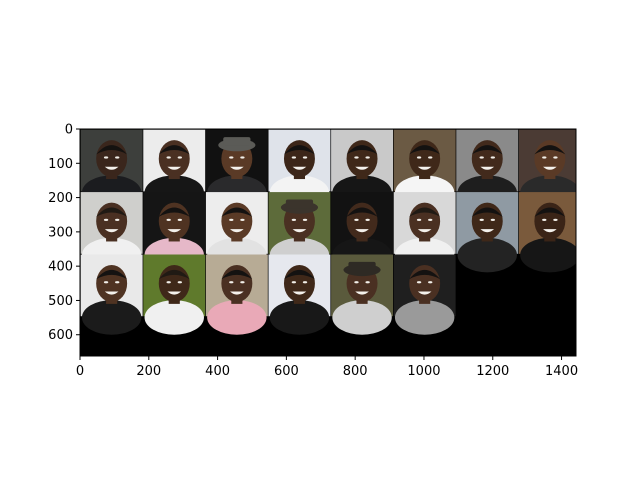 The height and width of the screenshot is (480, 640). Describe the element at coordinates (64, 233) in the screenshot. I see `y-axis: 0 100 200 300 400 500 600` at that location.